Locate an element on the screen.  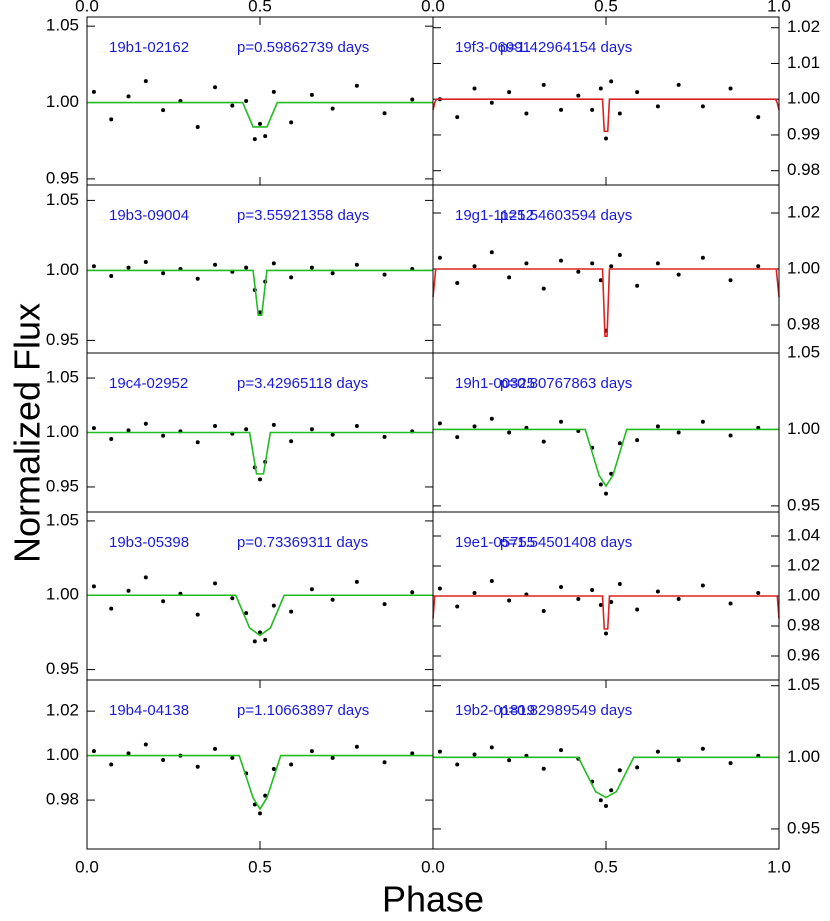
period-label: p=0.80767863 days is located at coordinates (566, 383).